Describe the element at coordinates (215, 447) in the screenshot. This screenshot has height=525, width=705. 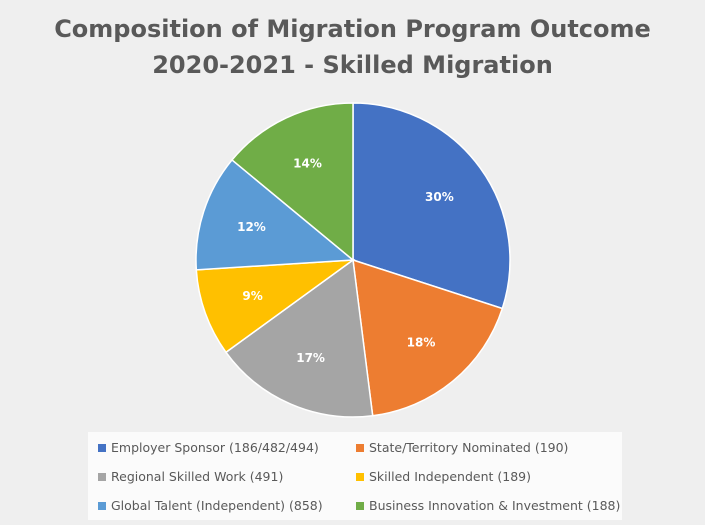
I see `legend-label: Employer Sponsor (186/482/494)` at that location.